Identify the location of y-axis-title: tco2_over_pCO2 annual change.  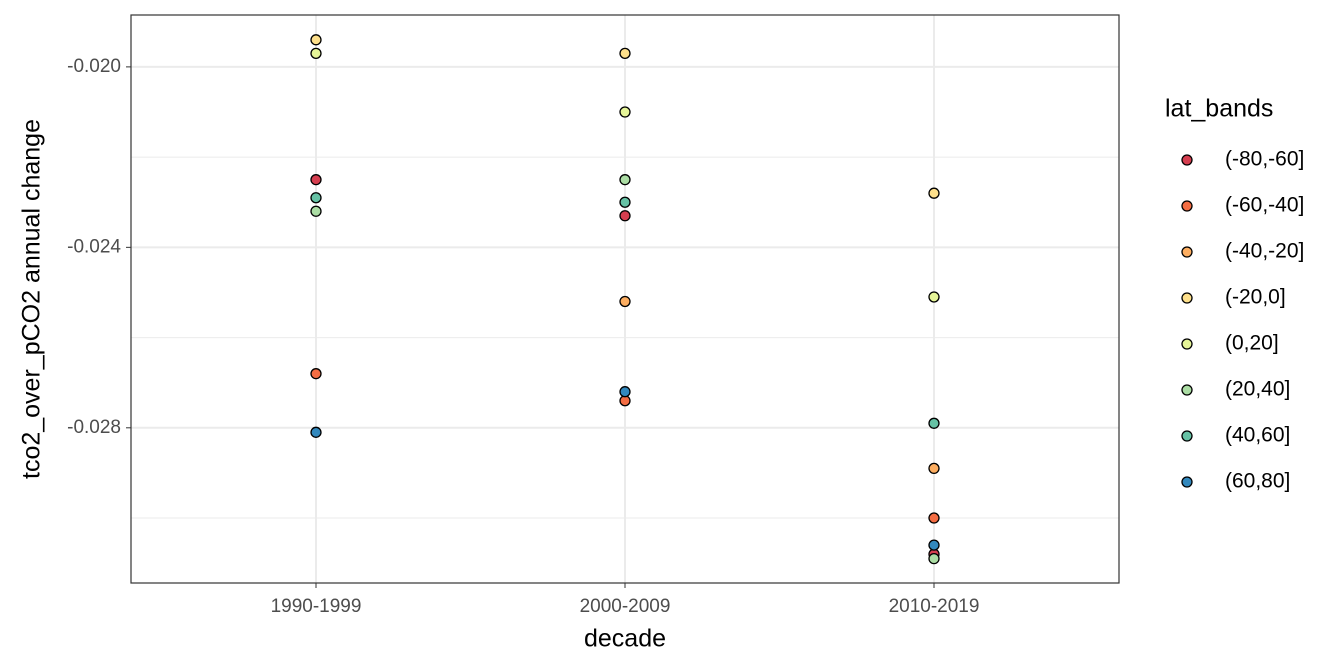
(32, 299).